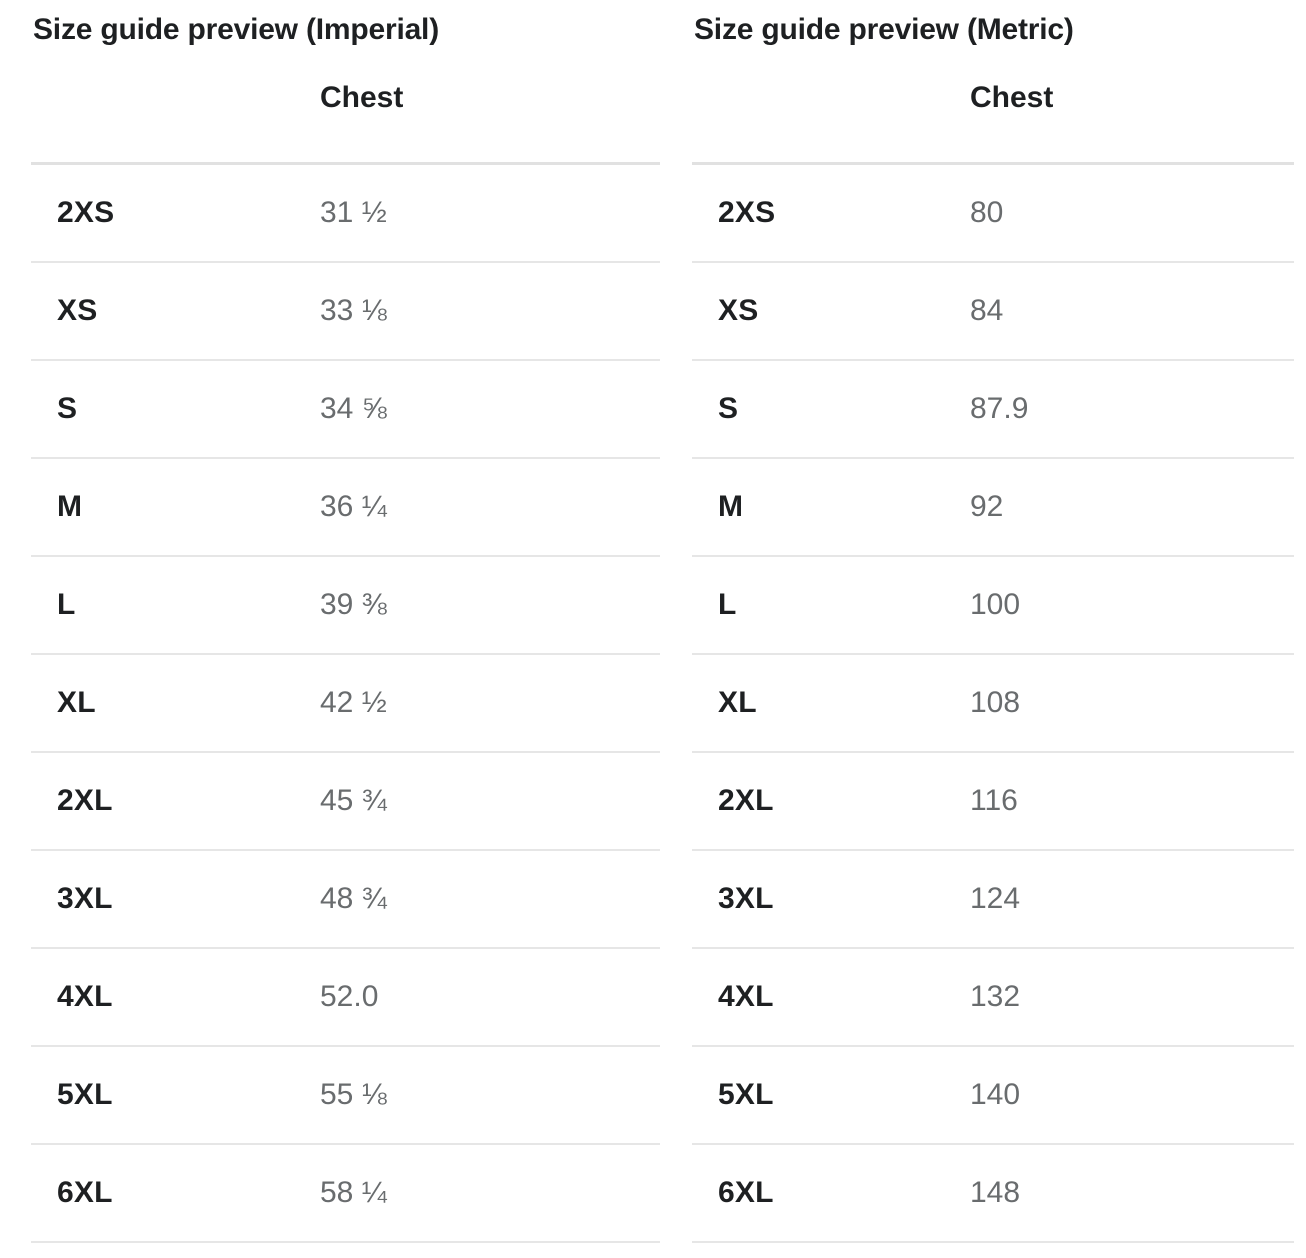  Describe the element at coordinates (236, 29) in the screenshot. I see `imperial-panel-title: Size guide preview (Imperial)` at that location.